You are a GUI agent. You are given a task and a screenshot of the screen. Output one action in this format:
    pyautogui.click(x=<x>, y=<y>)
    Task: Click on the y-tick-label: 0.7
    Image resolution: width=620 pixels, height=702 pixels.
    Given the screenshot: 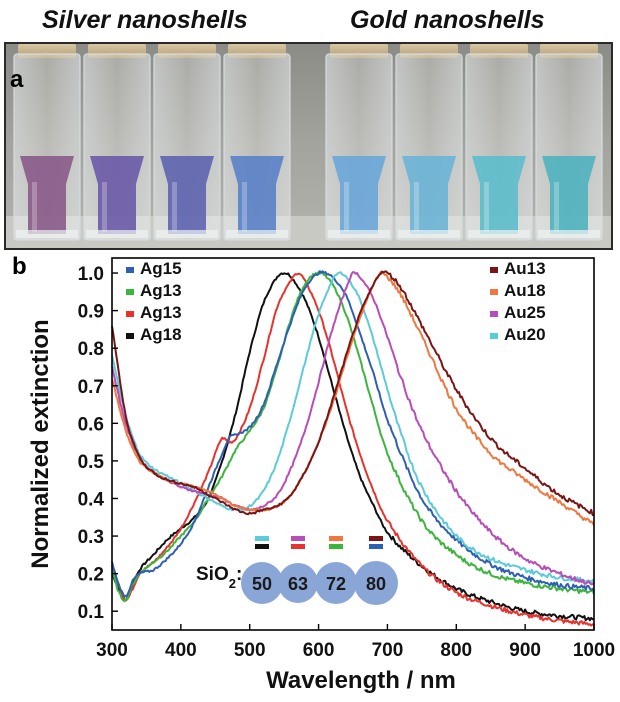 What is the action you would take?
    pyautogui.click(x=91, y=387)
    